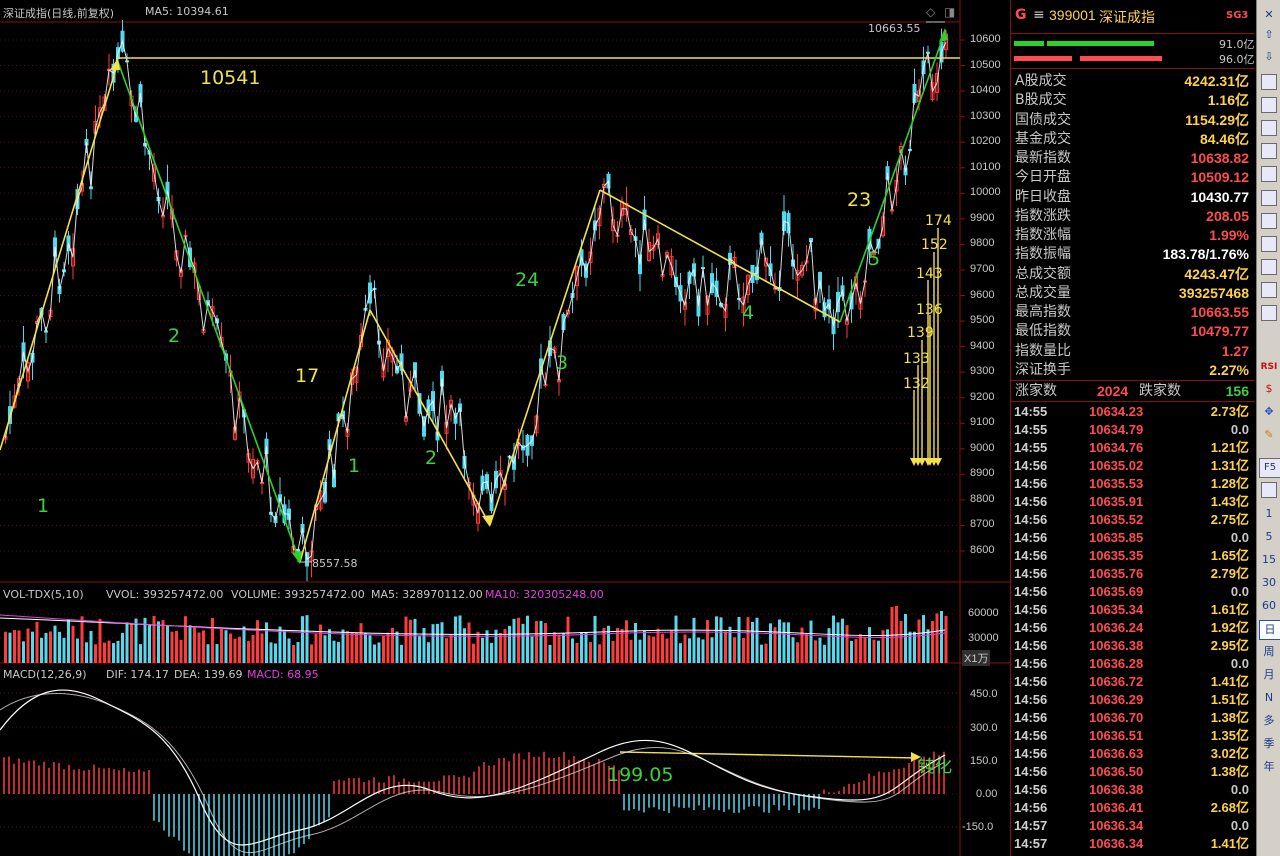 This screenshot has width=1280, height=856. What do you see at coordinates (1269, 151) in the screenshot?
I see `bar-chart-icon` at bounding box center [1269, 151].